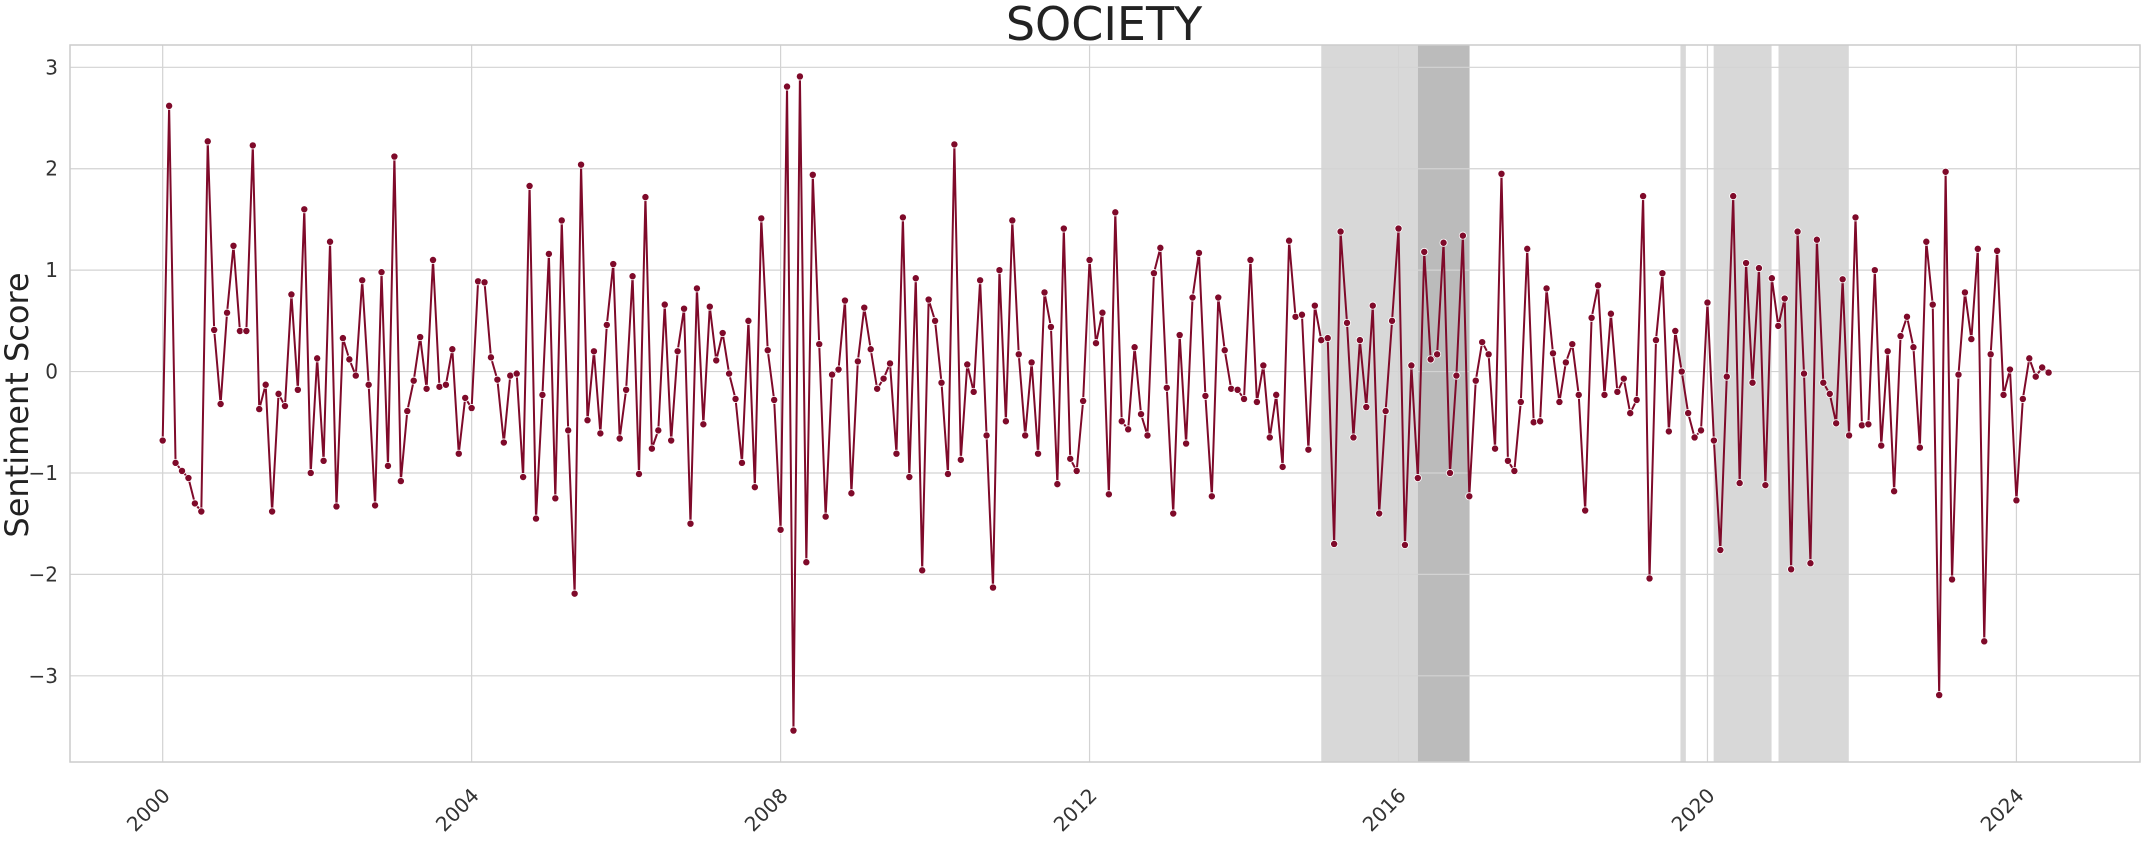 The image size is (2148, 852). Describe the element at coordinates (43, 371) in the screenshot. I see `y-tick-labels: −3 −2 −1 0 1 2 3` at that location.